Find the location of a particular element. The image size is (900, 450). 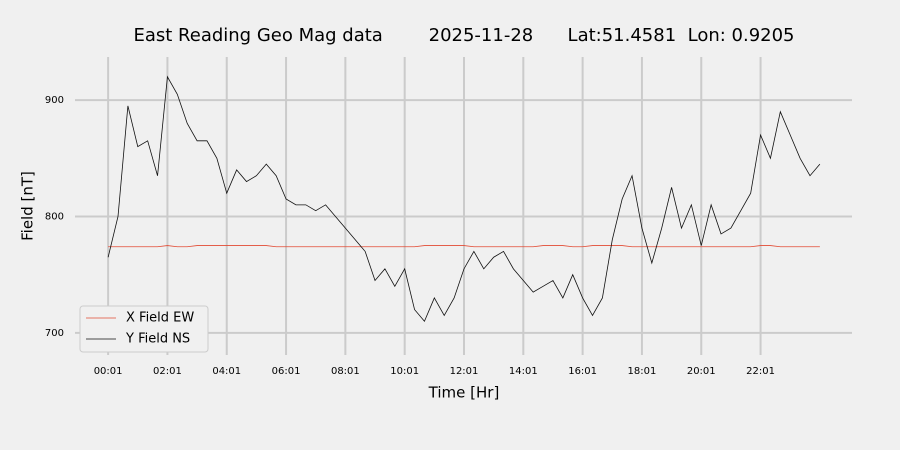

x-tick-label: 12:01 is located at coordinates (464, 371).